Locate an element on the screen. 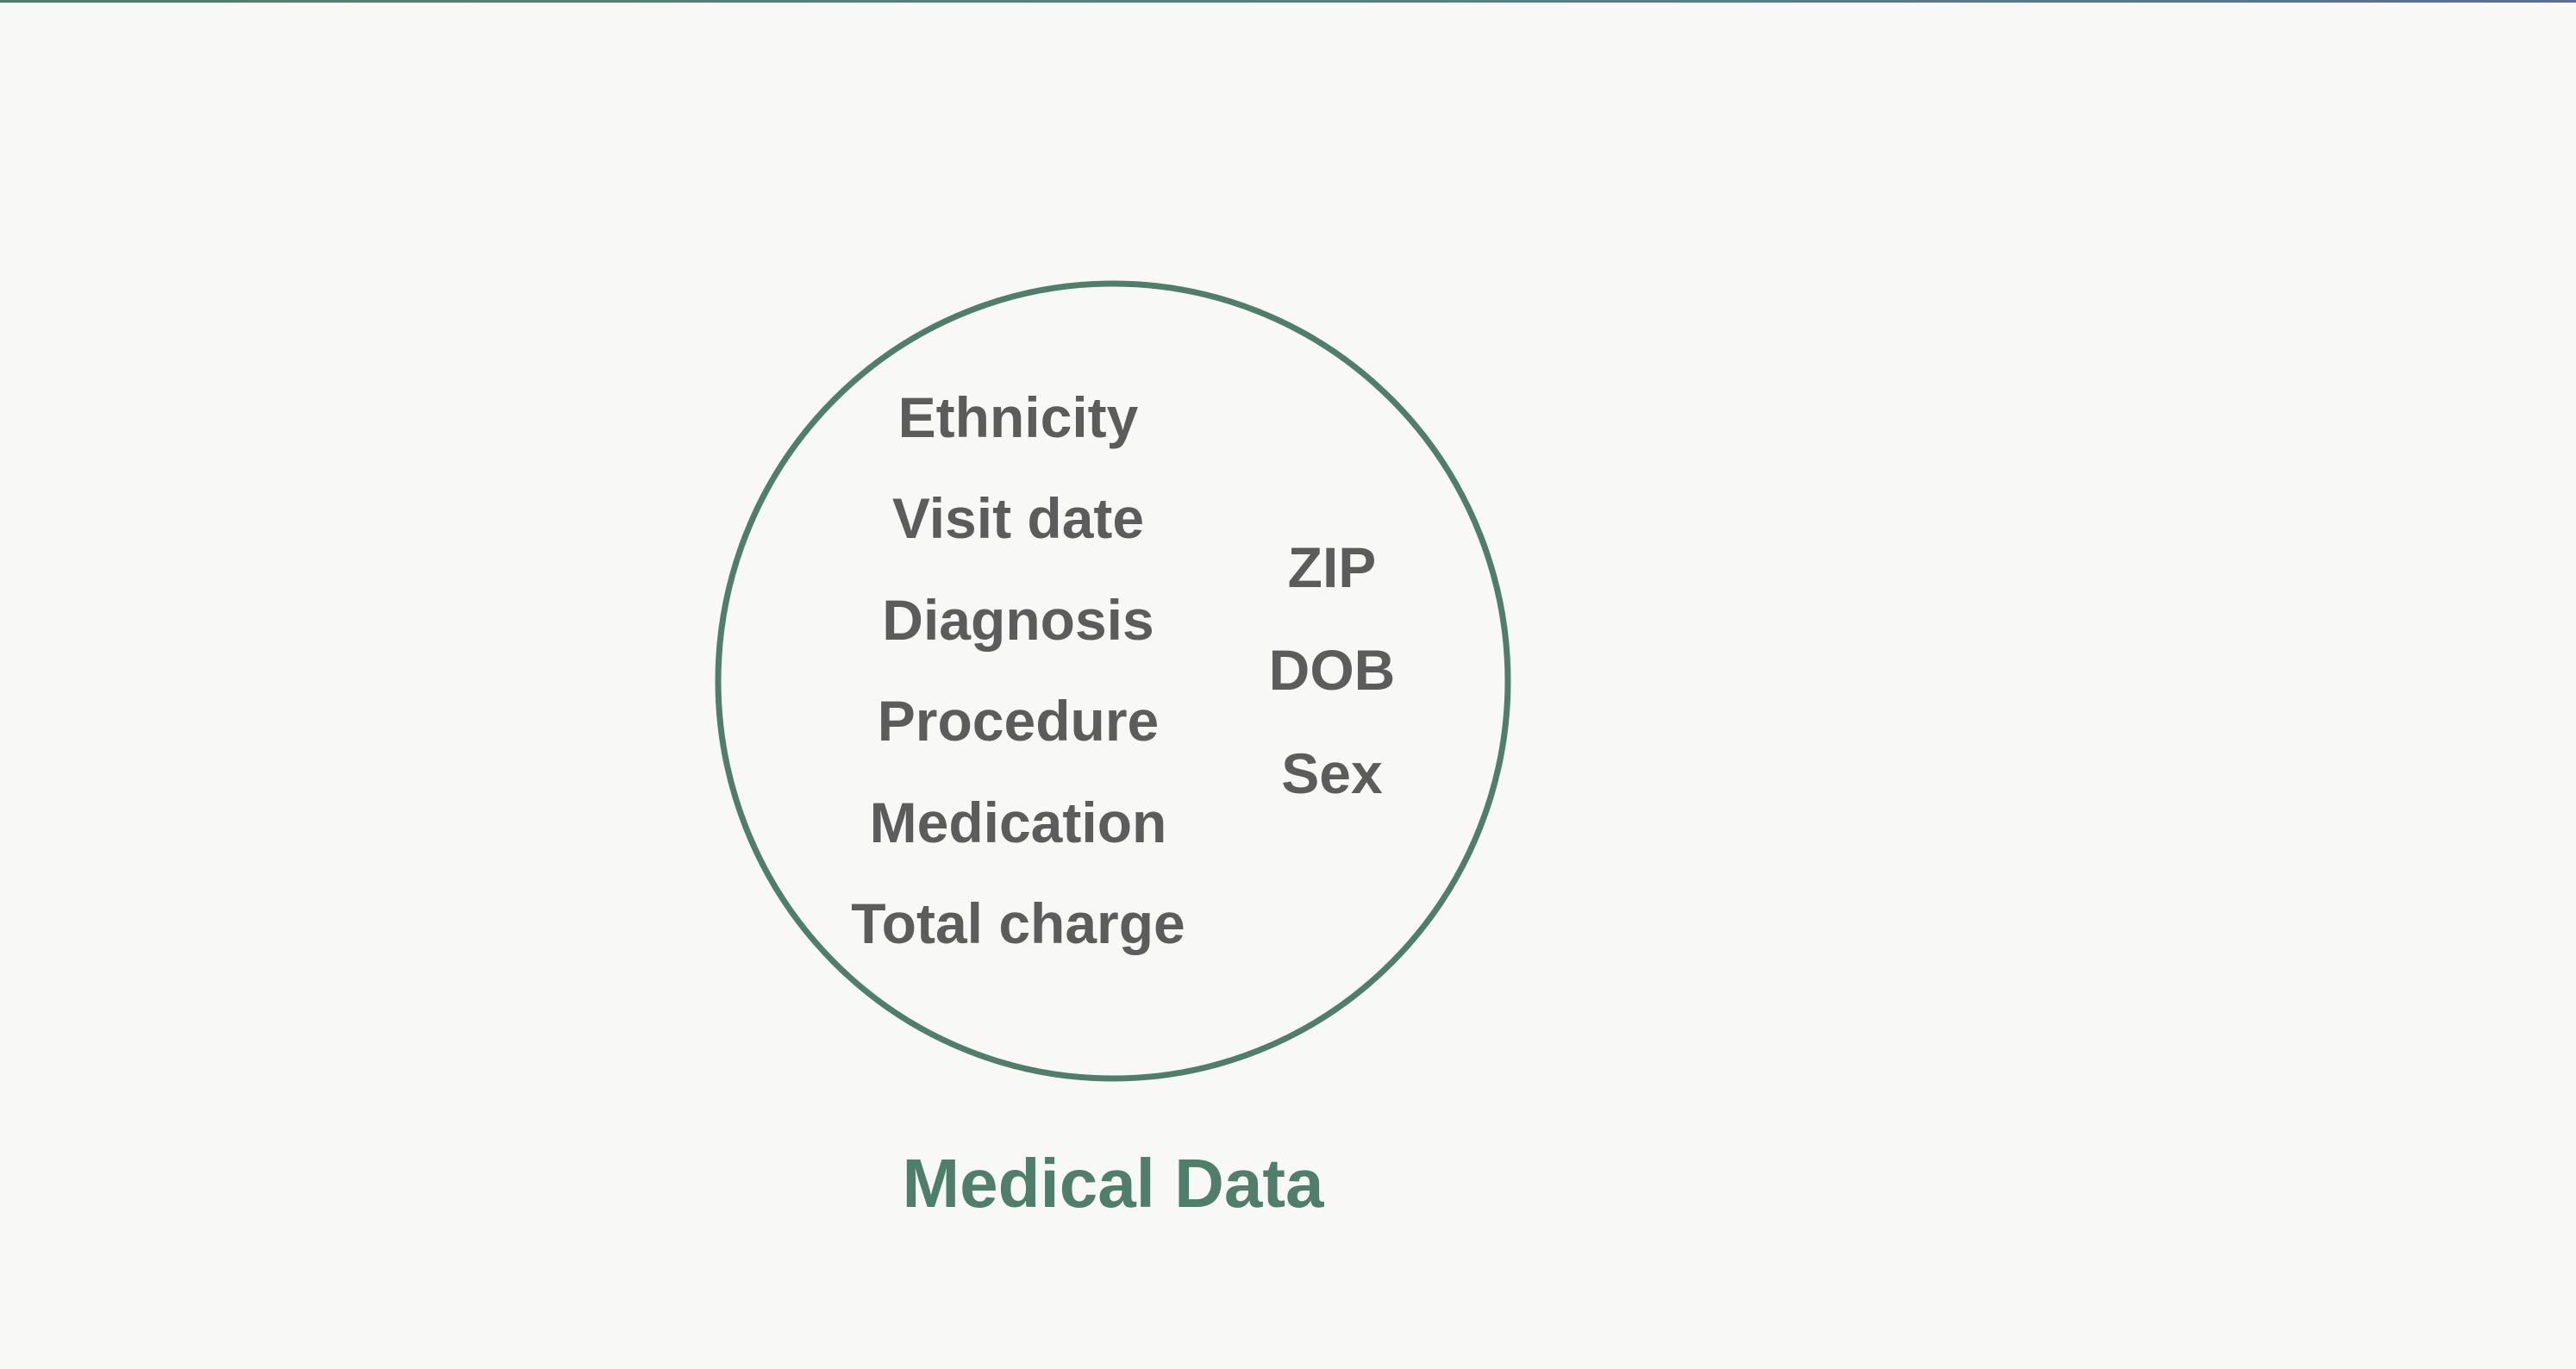 The height and width of the screenshot is (1369, 2576). field-procedure: Procedure is located at coordinates (1019, 721).